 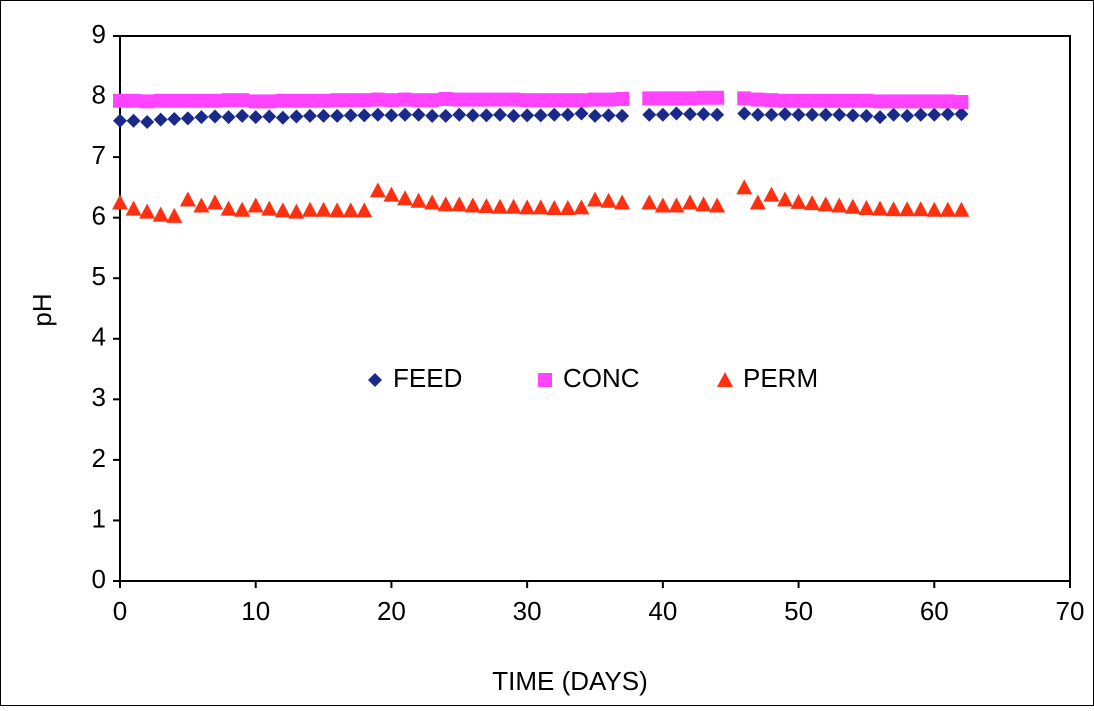 I want to click on x-axis-label: TIME (DAYS), so click(x=570, y=681).